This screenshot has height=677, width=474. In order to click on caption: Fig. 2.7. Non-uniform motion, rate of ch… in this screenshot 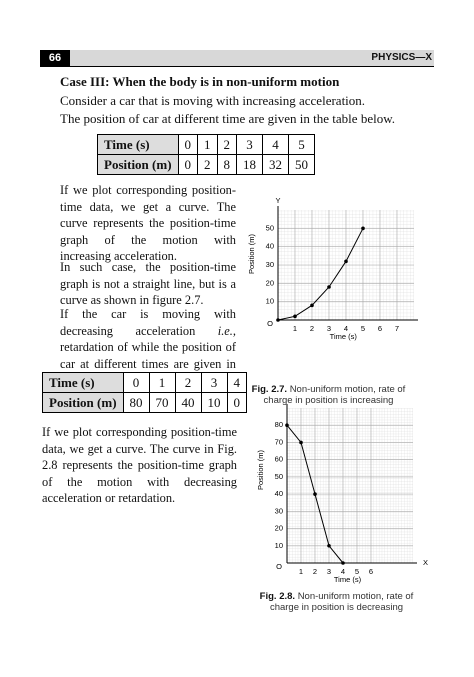, I will do `click(328, 395)`.